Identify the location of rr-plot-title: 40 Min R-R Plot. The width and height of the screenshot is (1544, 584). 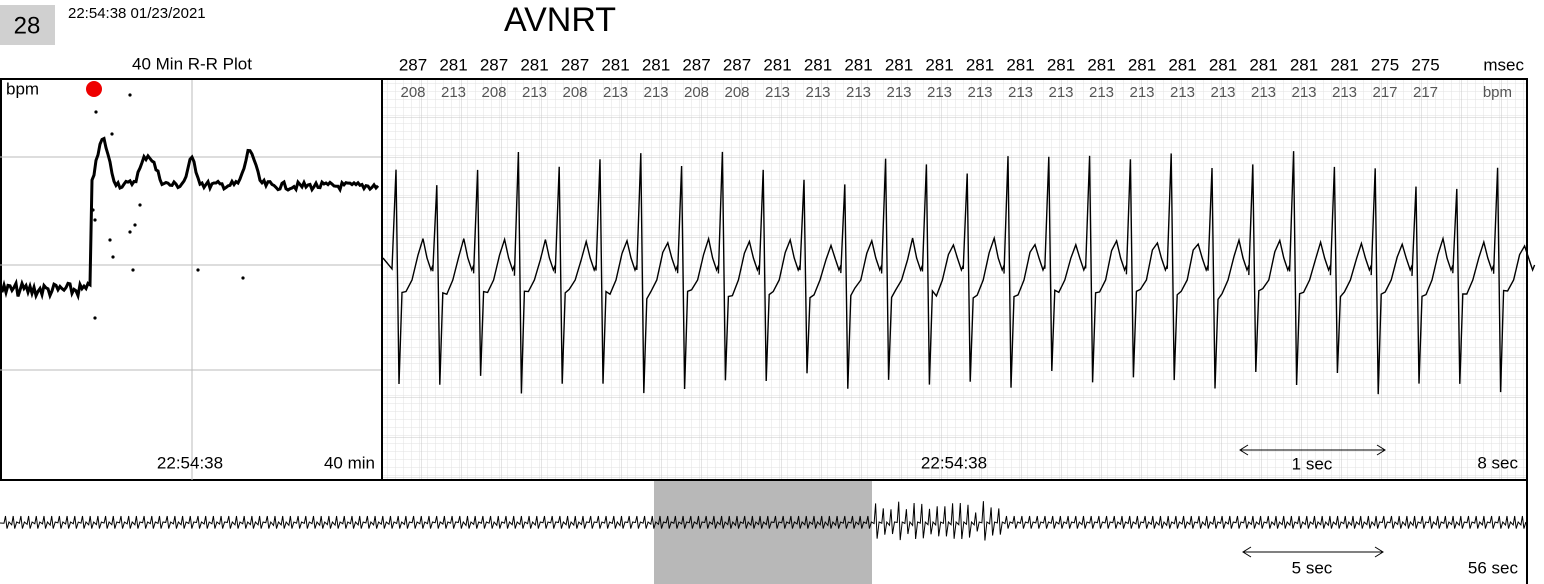
(192, 63).